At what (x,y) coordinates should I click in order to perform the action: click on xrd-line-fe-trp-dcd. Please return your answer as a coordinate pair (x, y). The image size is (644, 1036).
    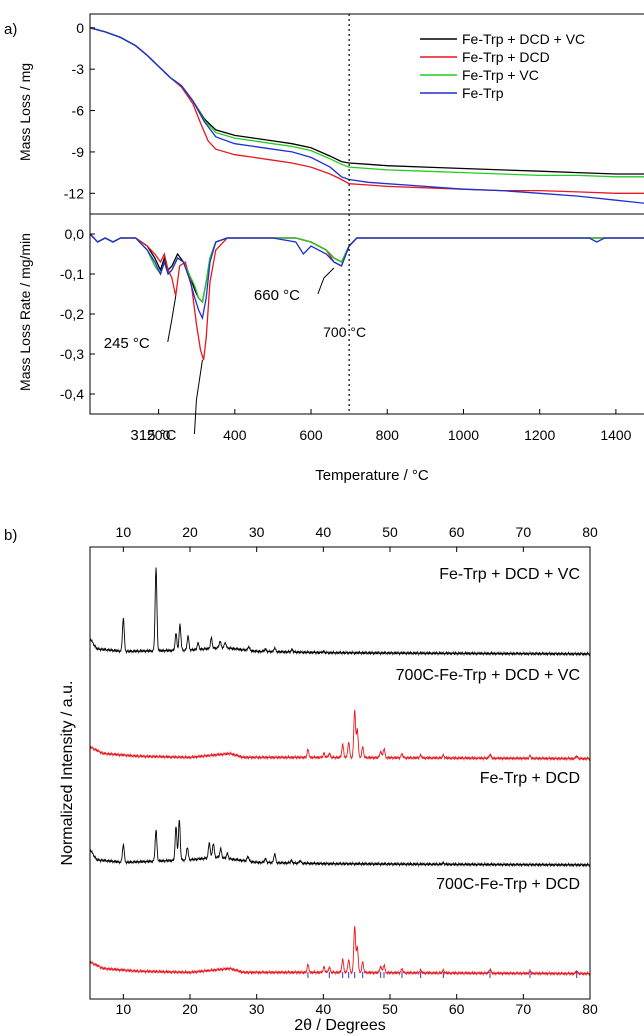
    Looking at the image, I should click on (340, 843).